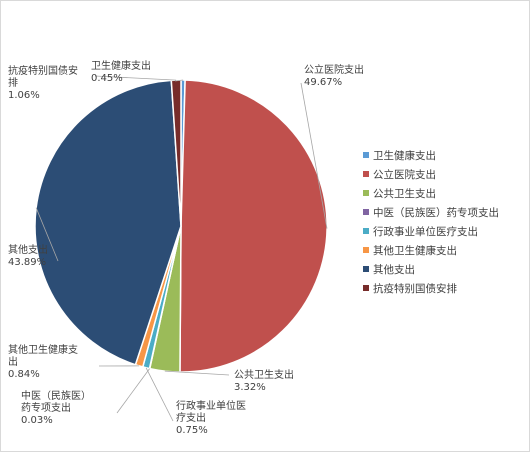 The width and height of the screenshot is (530, 456). What do you see at coordinates (13, 82) in the screenshot?
I see `data-label-category: 排` at bounding box center [13, 82].